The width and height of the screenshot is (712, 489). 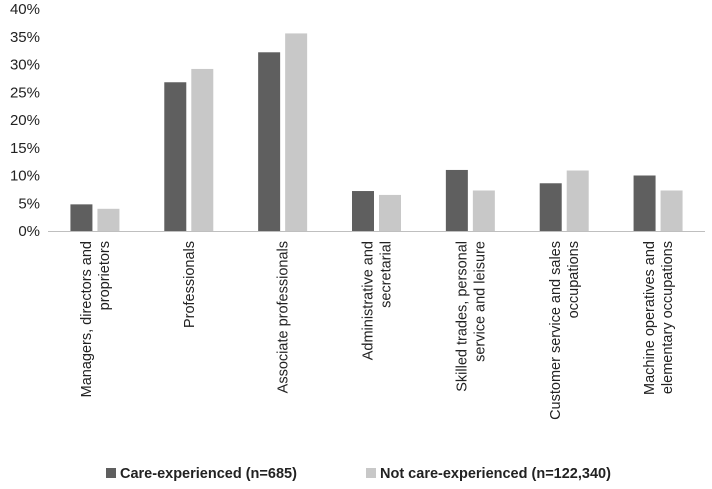 I want to click on y-tick-label: 25%, so click(x=25, y=92).